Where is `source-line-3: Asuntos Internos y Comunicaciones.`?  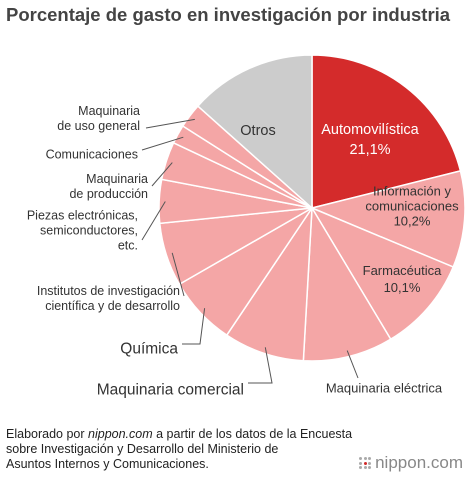
source-line-3: Asuntos Internos y Comunicaciones. is located at coordinates (107, 464).